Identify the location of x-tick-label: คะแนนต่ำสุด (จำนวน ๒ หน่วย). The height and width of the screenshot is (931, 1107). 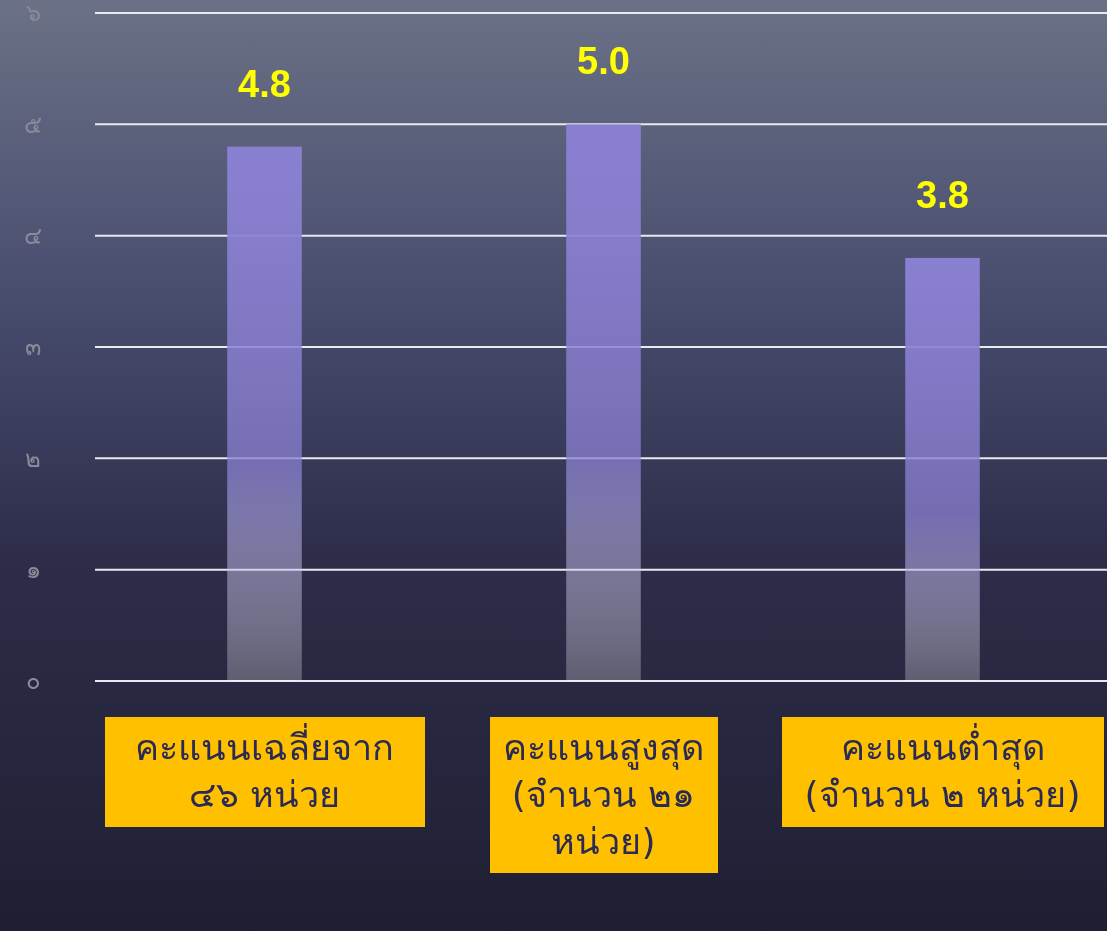
(942, 772).